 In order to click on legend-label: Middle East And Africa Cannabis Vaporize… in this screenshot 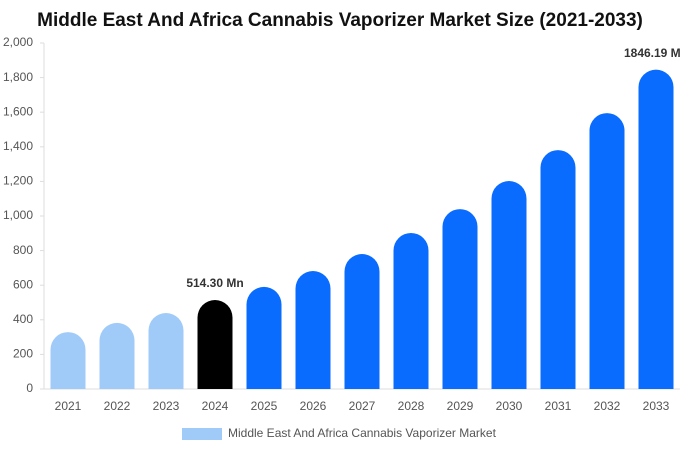, I will do `click(362, 433)`.